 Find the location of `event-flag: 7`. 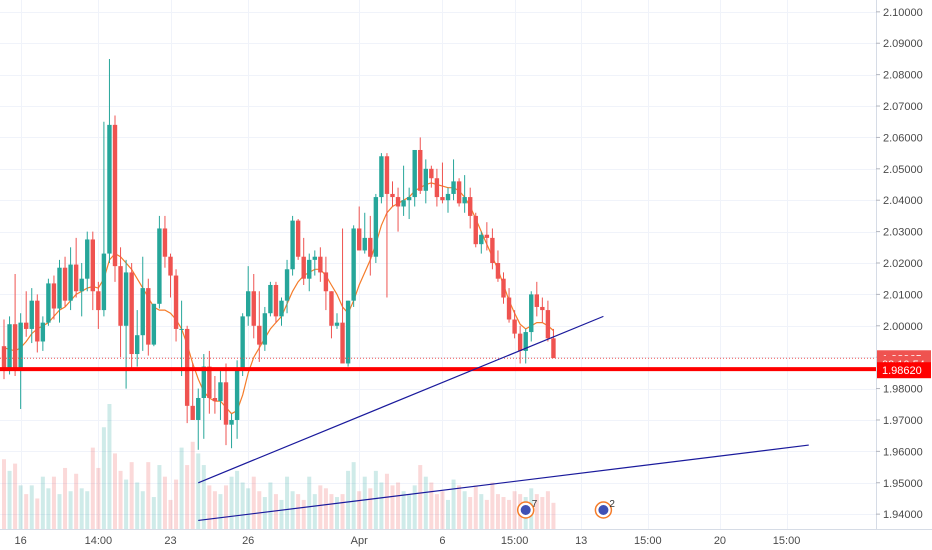

event-flag: 7 is located at coordinates (527, 509).